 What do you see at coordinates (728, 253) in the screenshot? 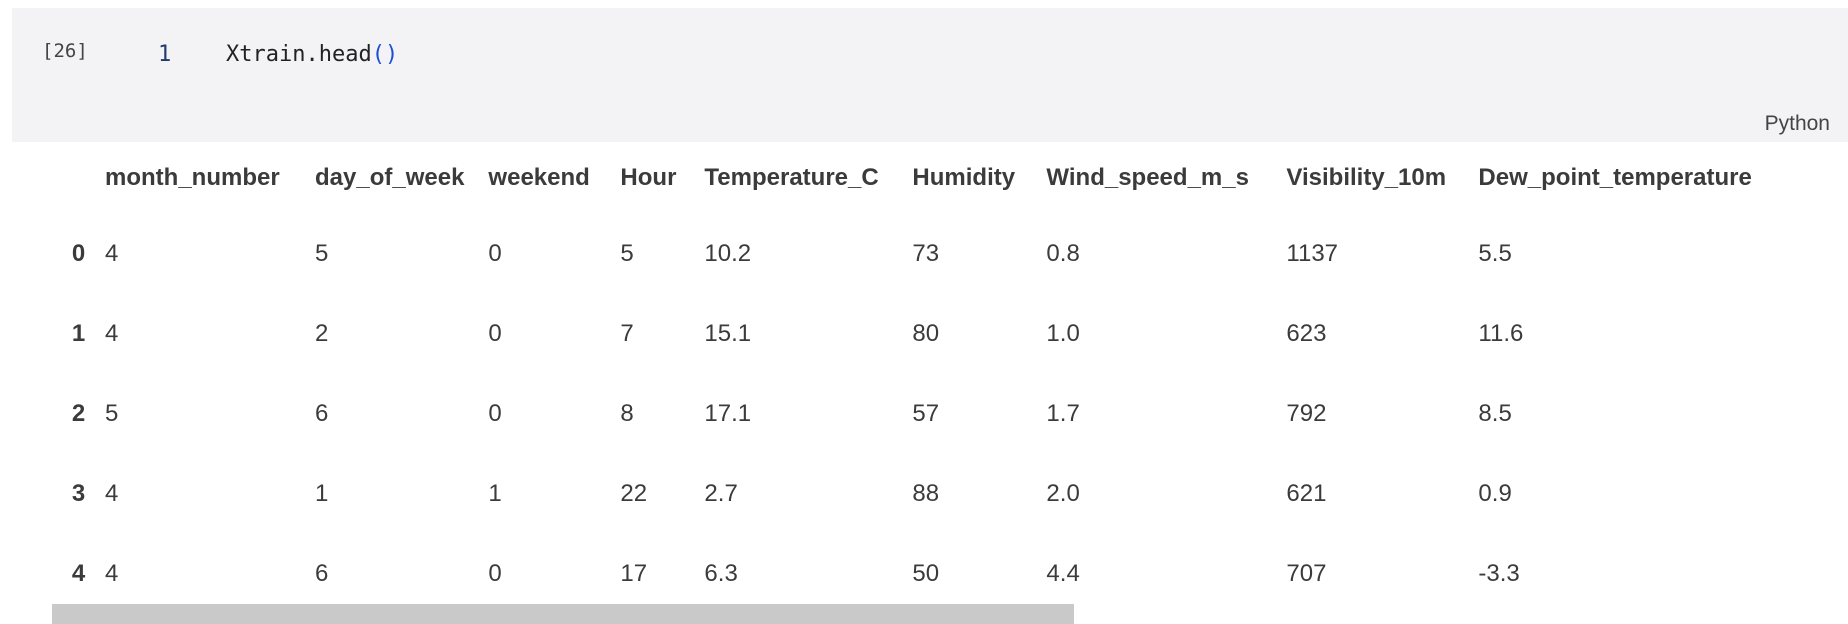
I see `table-cell: 10.2` at bounding box center [728, 253].